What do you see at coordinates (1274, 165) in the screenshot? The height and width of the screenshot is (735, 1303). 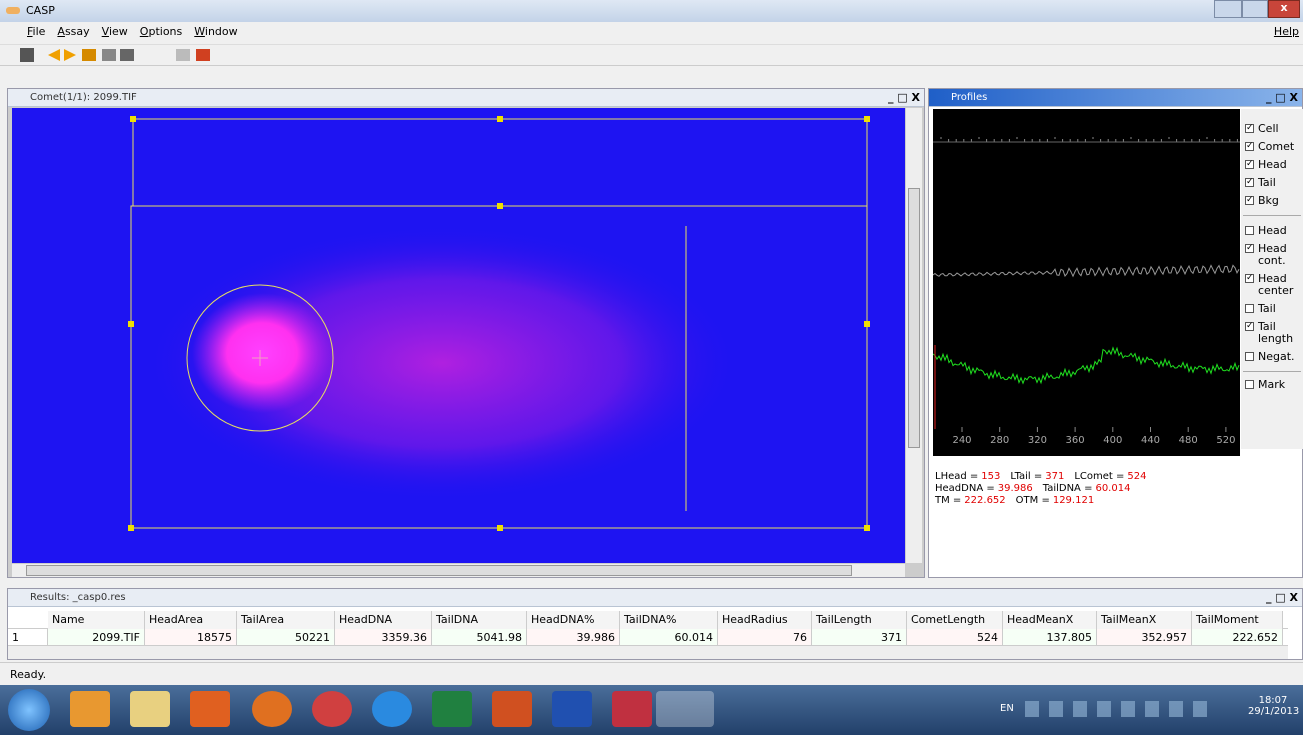 I see `checkbox-option: ✓ Head` at bounding box center [1274, 165].